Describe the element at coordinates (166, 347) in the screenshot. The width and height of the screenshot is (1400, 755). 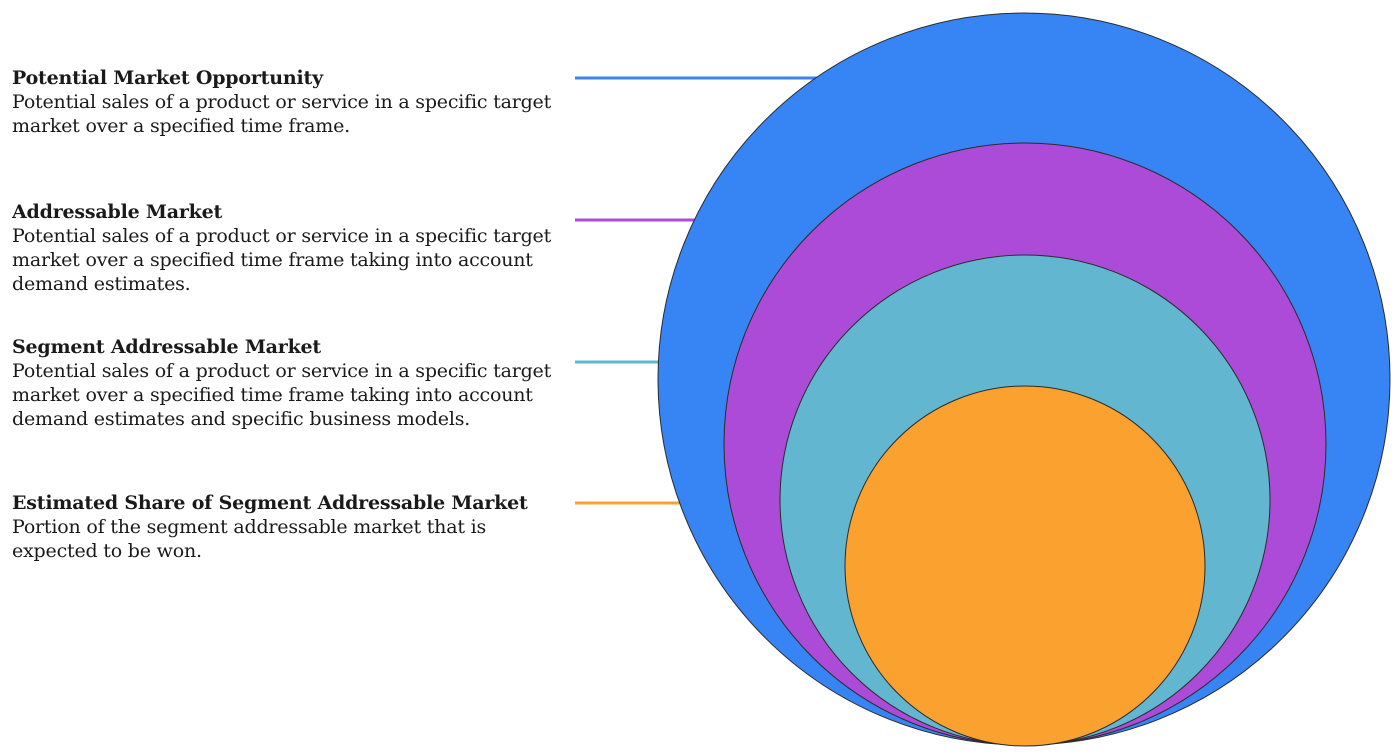
I see `label-title: Segment Addressable Market` at that location.